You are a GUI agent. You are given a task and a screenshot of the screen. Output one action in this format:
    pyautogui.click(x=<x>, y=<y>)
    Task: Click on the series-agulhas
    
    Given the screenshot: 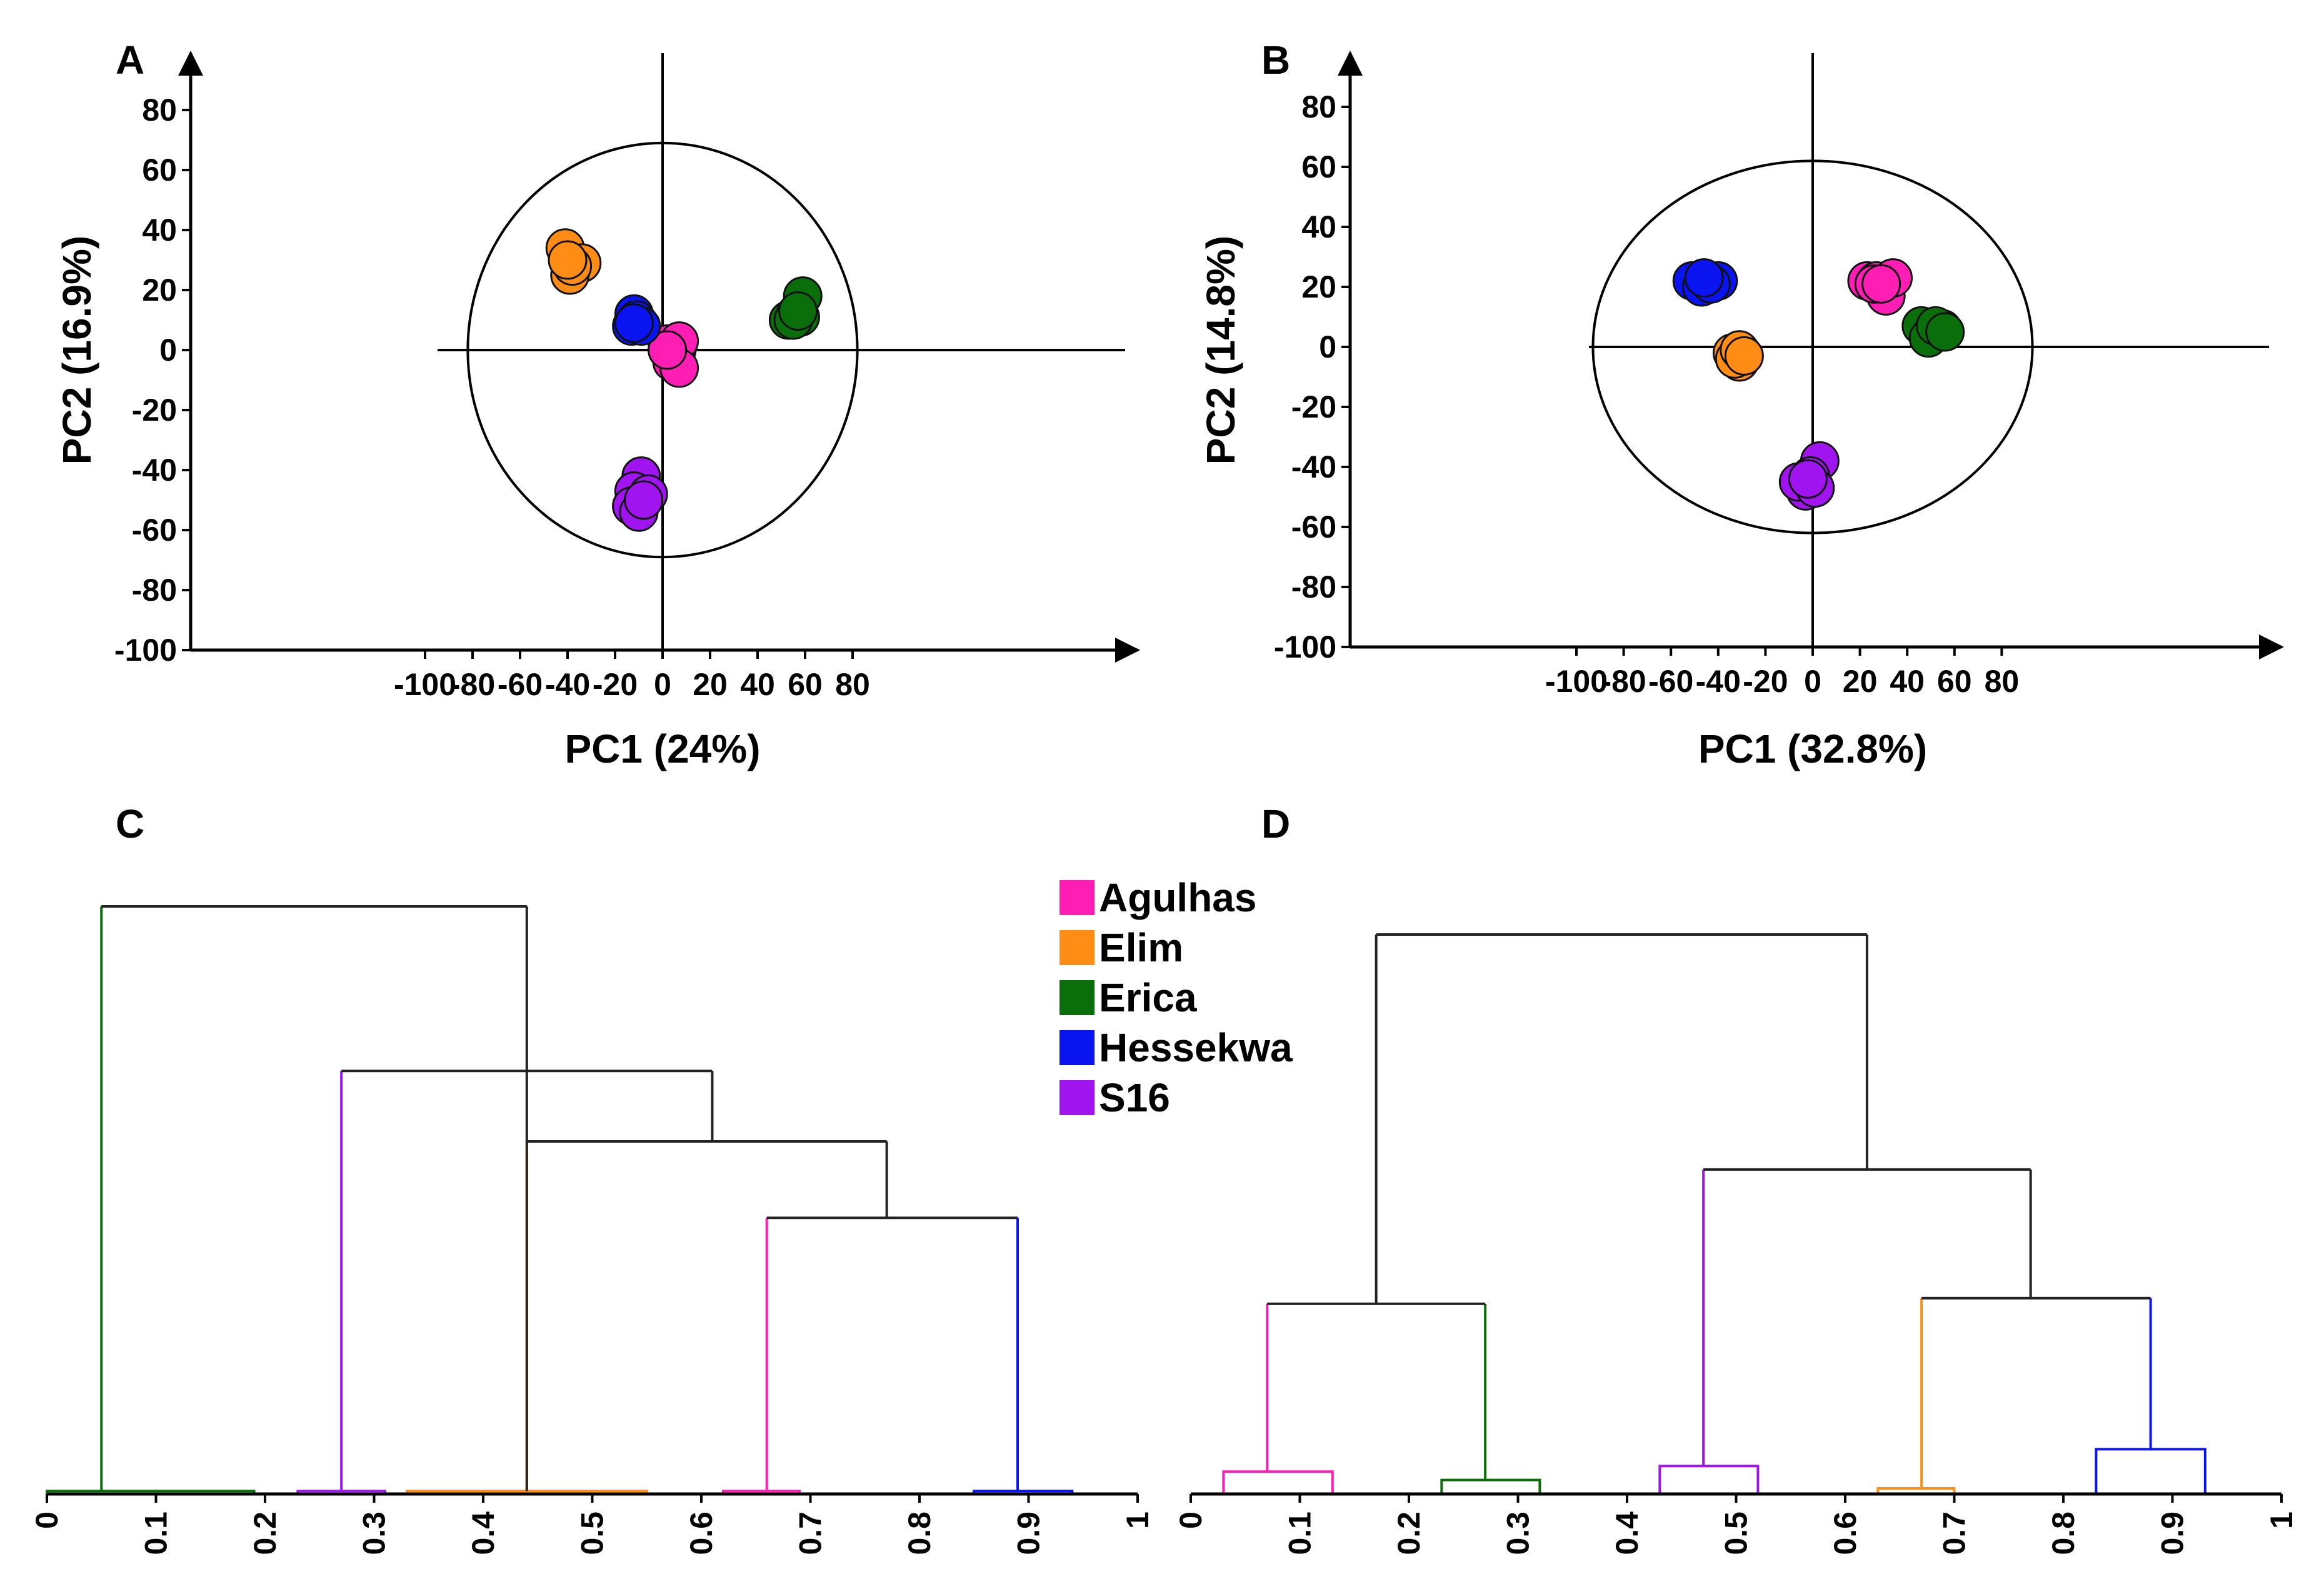 What is the action you would take?
    pyautogui.click(x=673, y=354)
    